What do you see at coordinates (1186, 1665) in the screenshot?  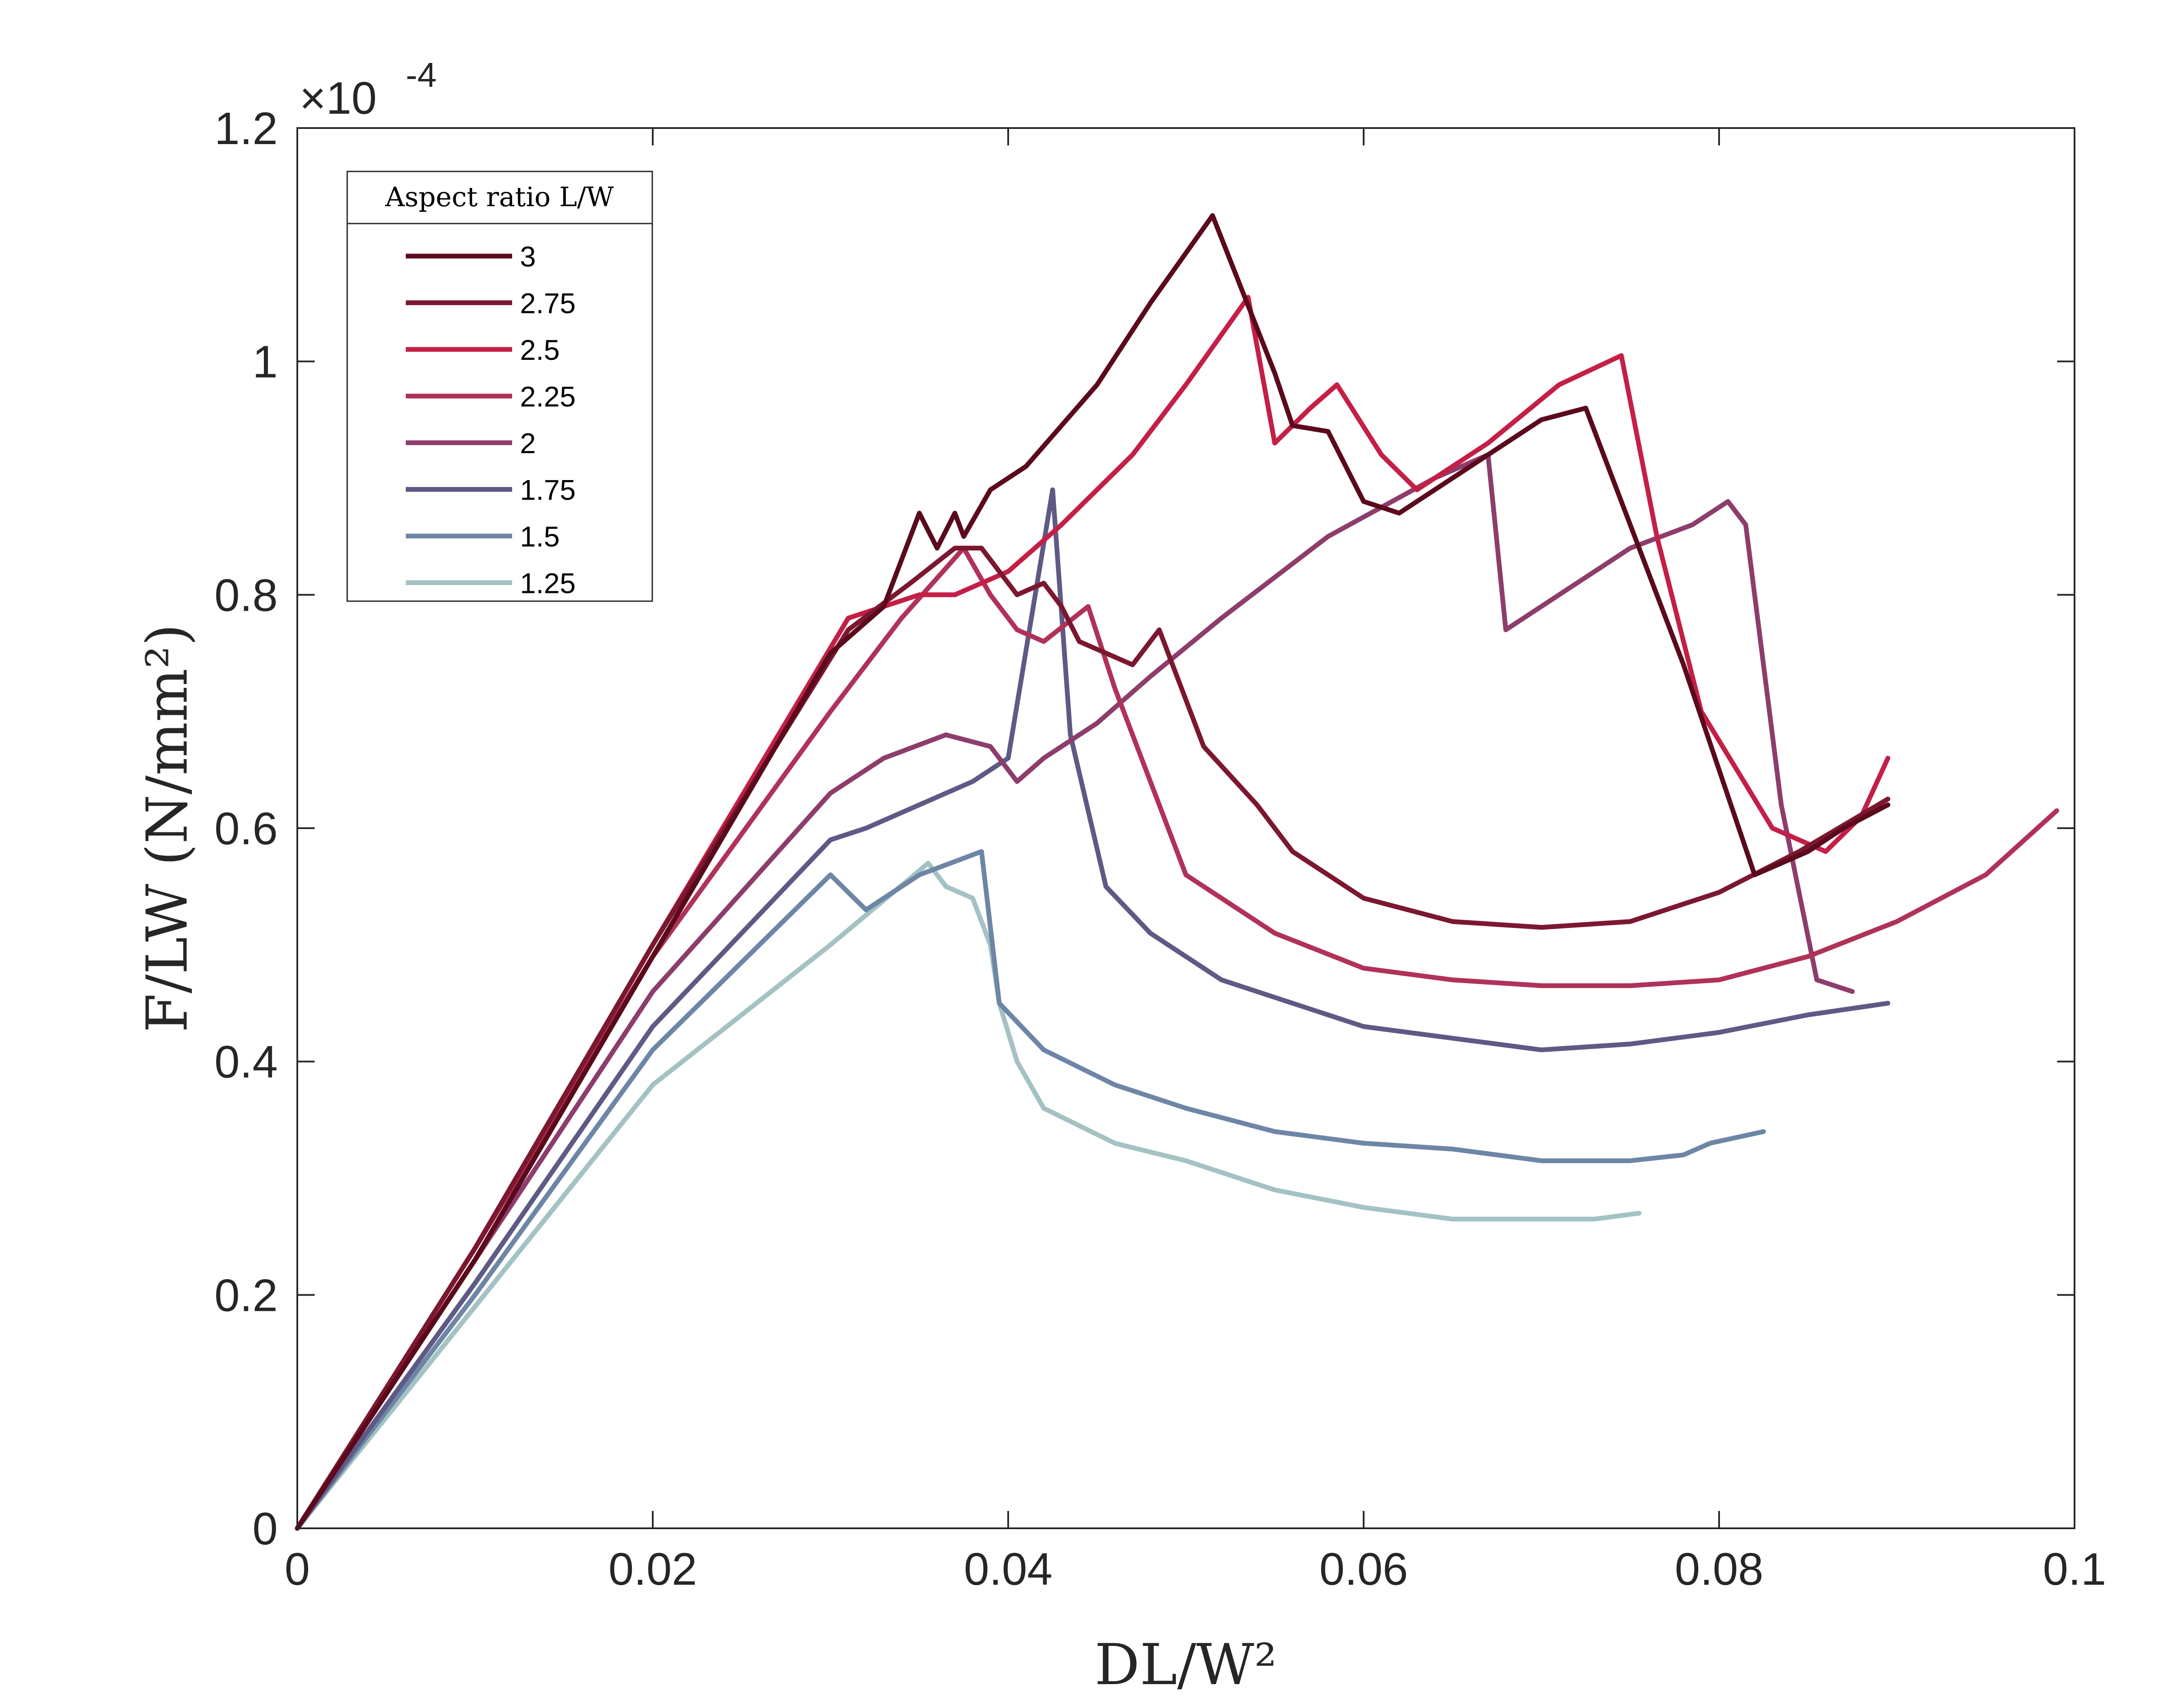 I see `x-axis-title: DL/W²` at bounding box center [1186, 1665].